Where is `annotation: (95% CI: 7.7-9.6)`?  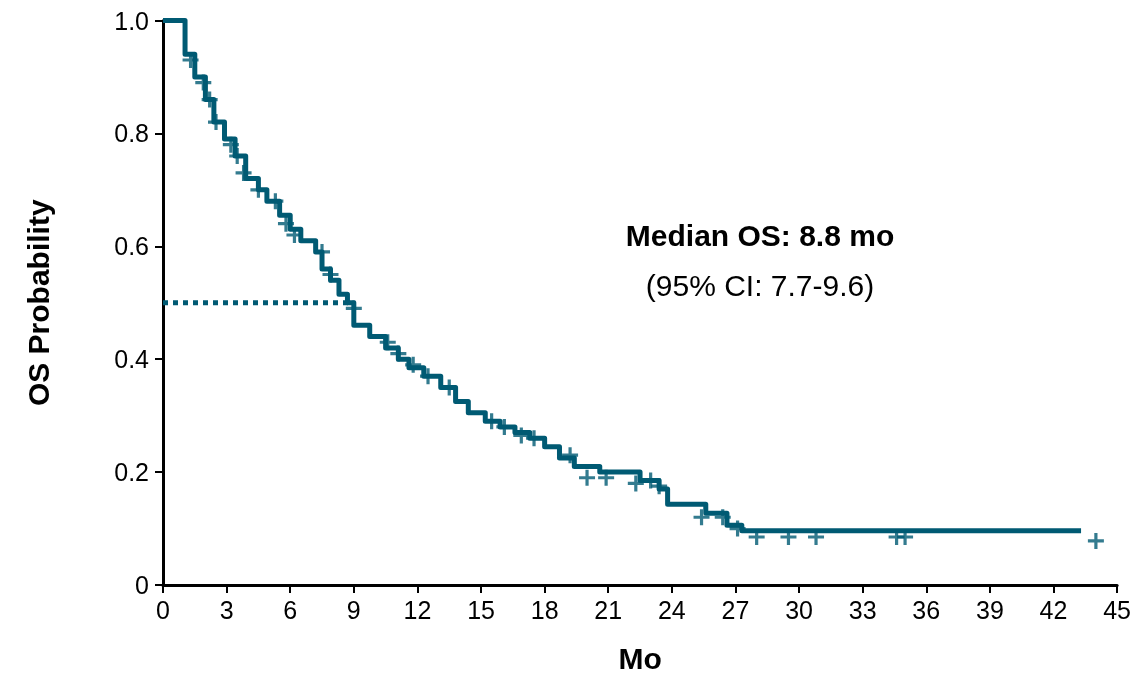
annotation: (95% CI: 7.7-9.6) is located at coordinates (760, 285).